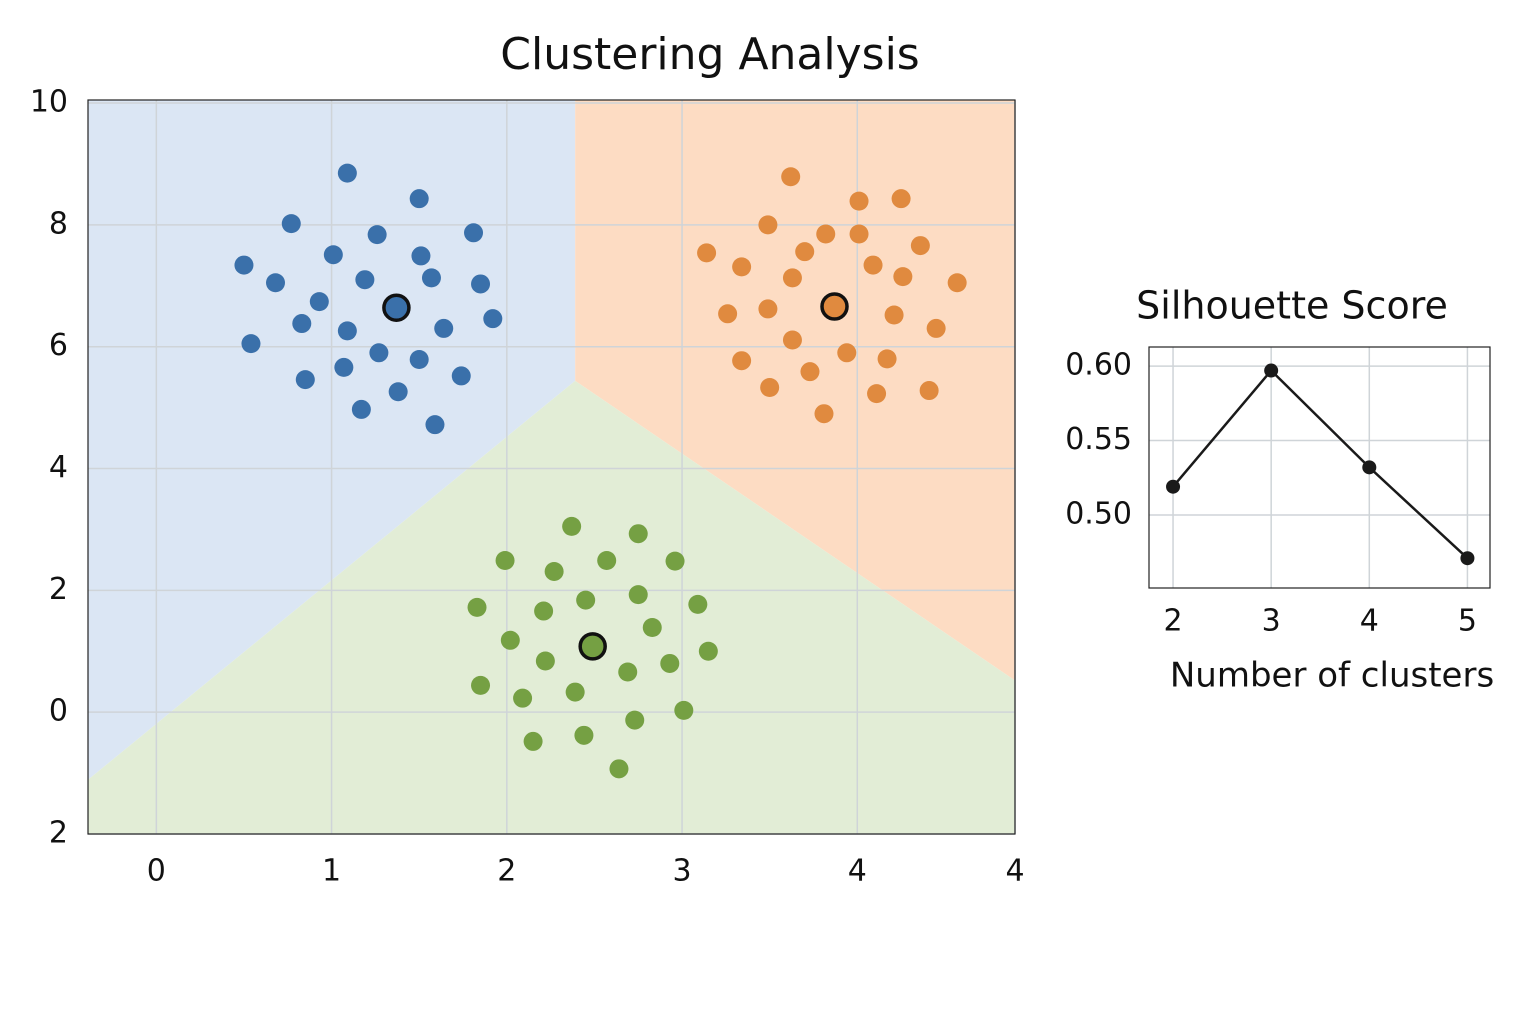  I want to click on y-tick-label: 0.50, so click(1098, 514).